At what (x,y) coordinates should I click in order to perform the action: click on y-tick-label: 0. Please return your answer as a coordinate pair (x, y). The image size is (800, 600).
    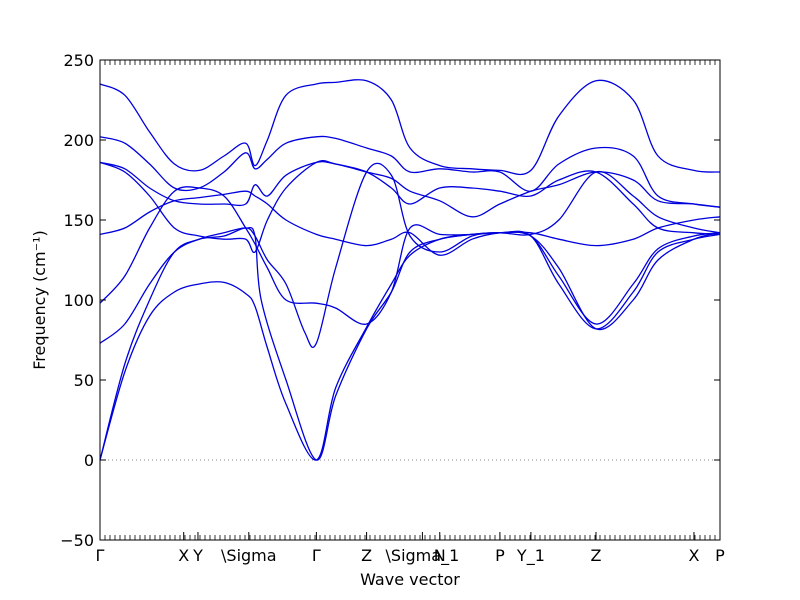
    Looking at the image, I should click on (89, 460).